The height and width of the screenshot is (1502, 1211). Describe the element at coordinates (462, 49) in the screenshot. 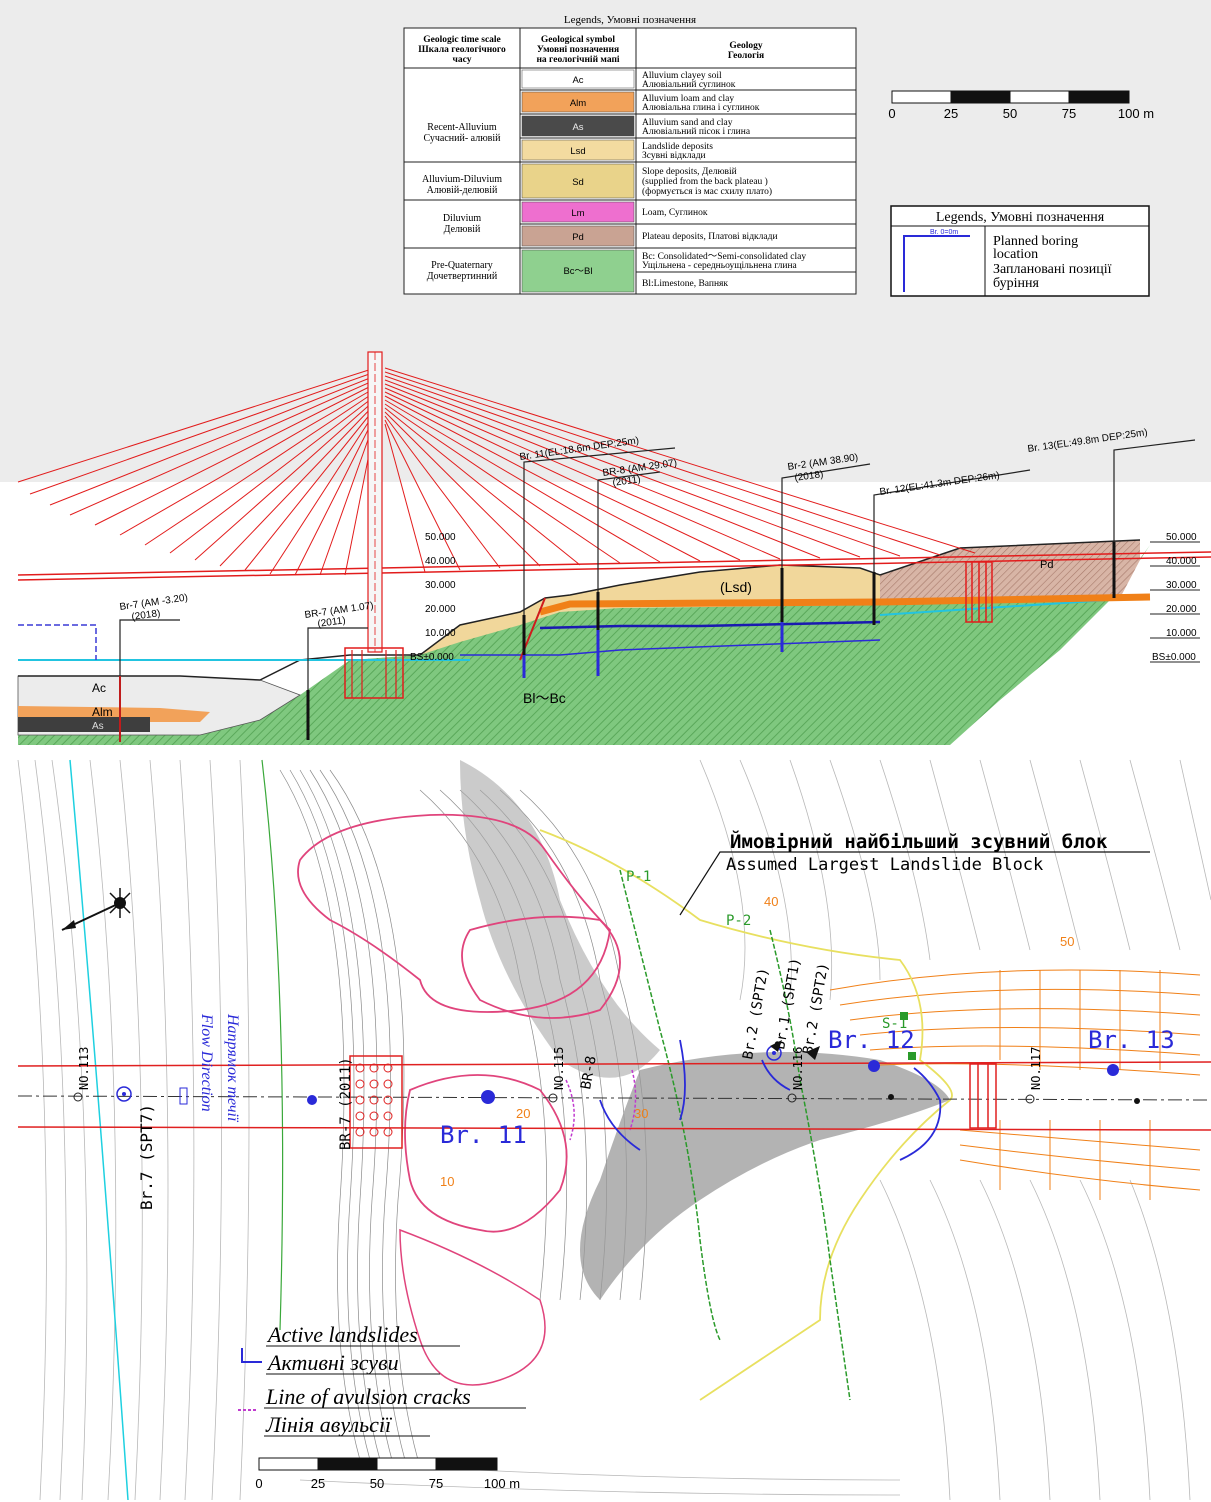

I see `header-time-ua: Шкала геологічного` at that location.